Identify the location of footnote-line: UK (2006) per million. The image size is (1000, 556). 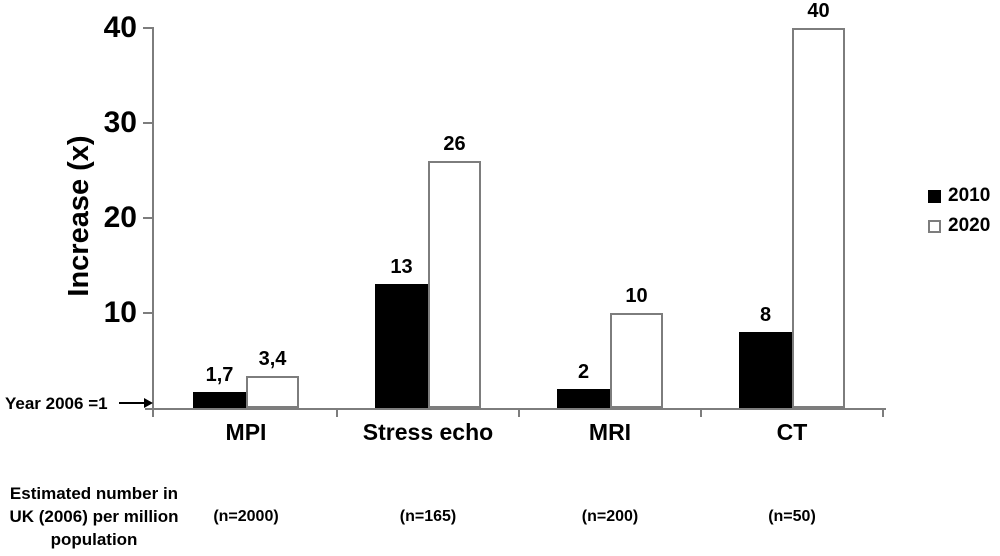
(94, 516).